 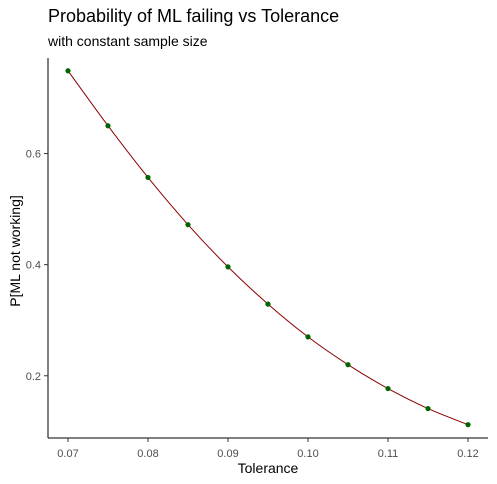 I want to click on x-axis-title: Tolerance, so click(x=268, y=468).